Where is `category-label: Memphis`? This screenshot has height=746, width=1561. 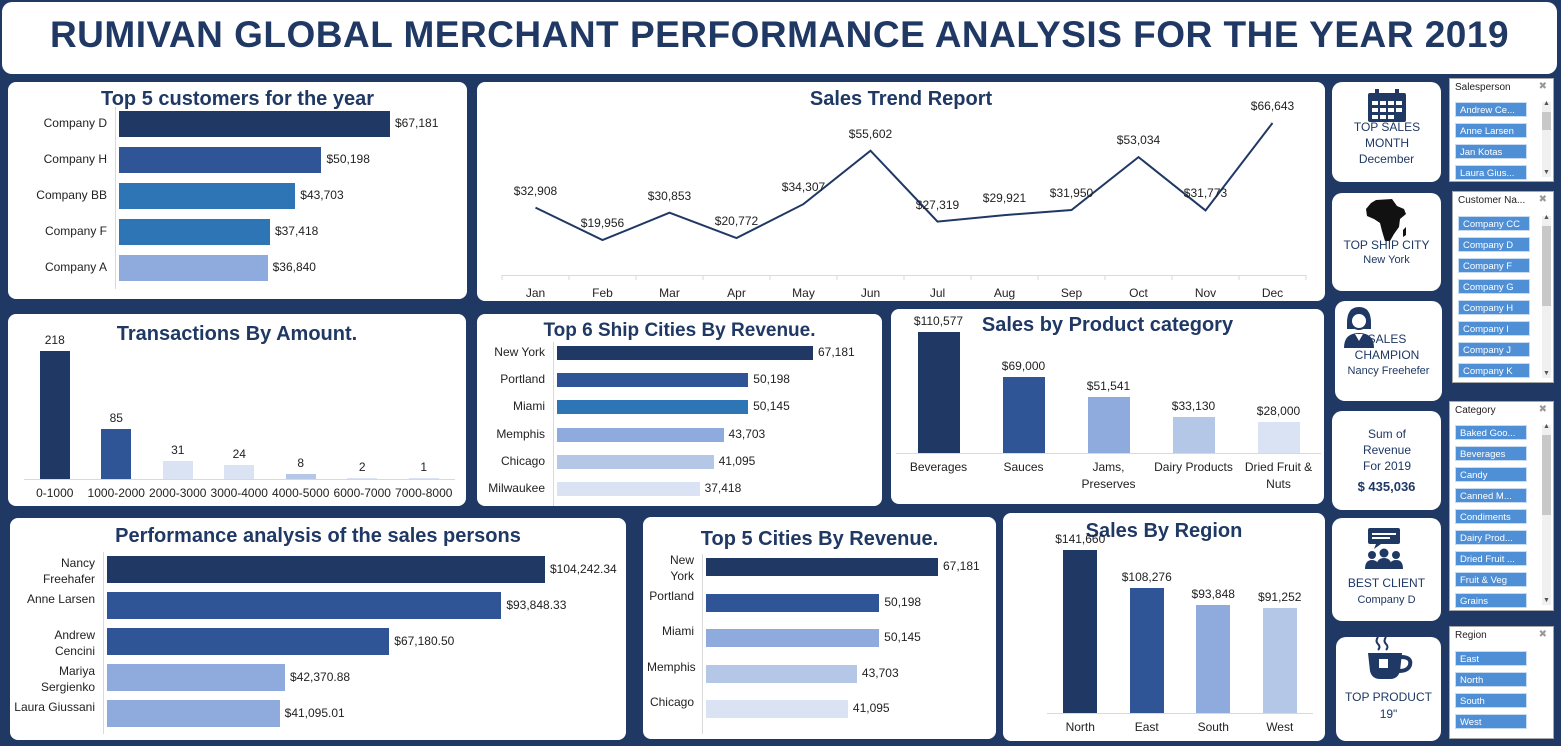
category-label: Memphis is located at coordinates (671, 666).